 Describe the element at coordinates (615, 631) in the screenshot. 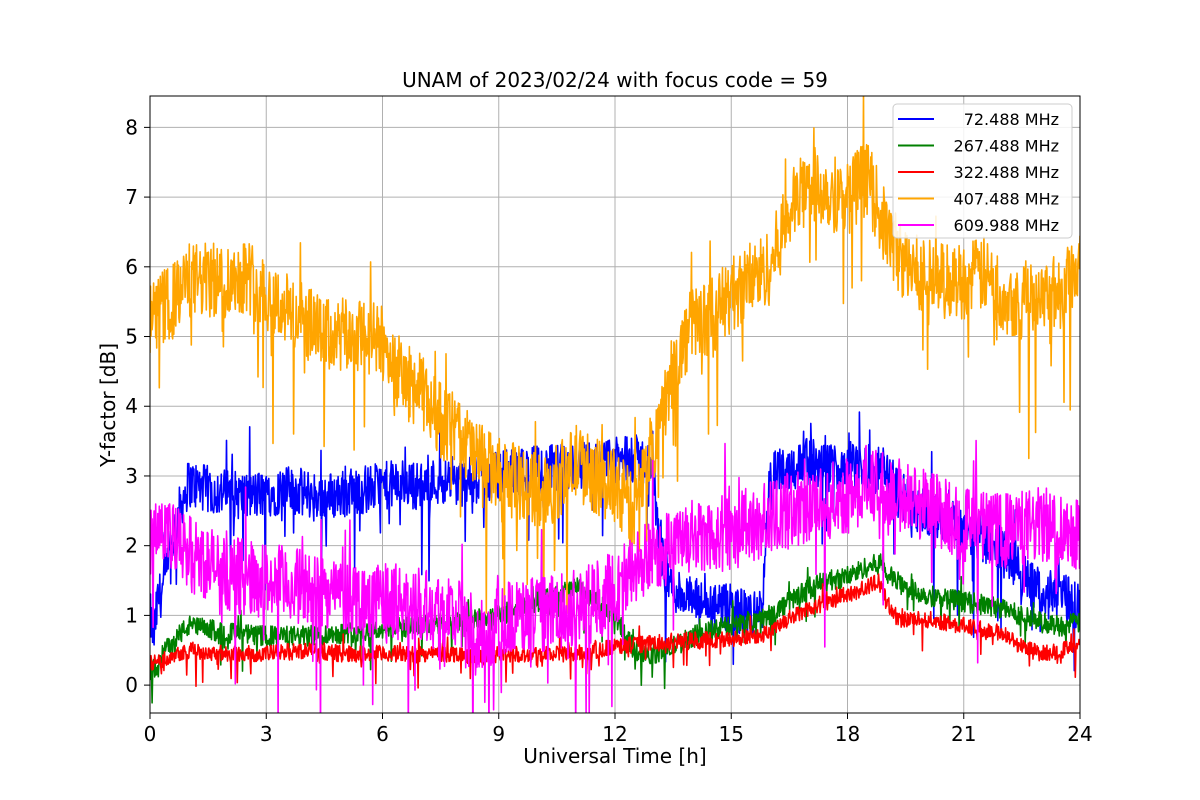

I see `series-line` at that location.